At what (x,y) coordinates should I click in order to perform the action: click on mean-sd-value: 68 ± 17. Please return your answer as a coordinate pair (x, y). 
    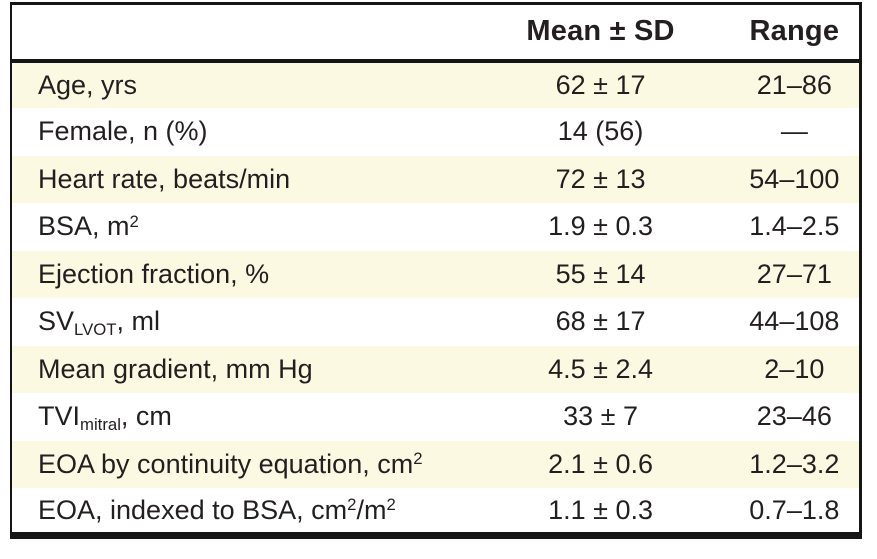
    Looking at the image, I should click on (600, 321).